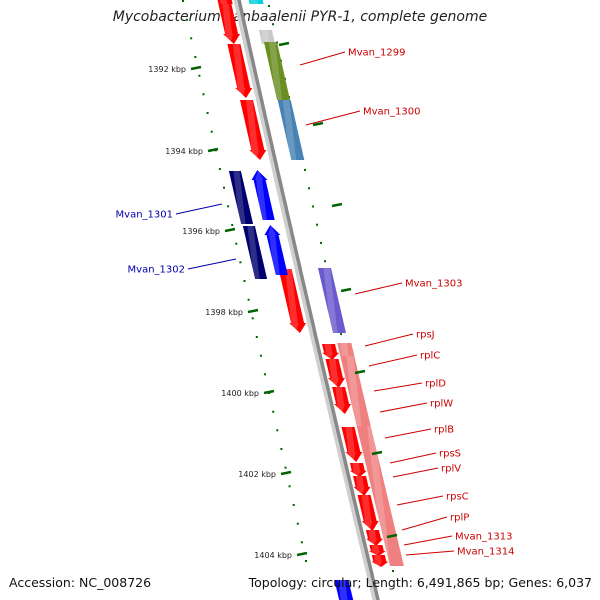 The image size is (600, 600). I want to click on svg-text: rplP, so click(459, 518).